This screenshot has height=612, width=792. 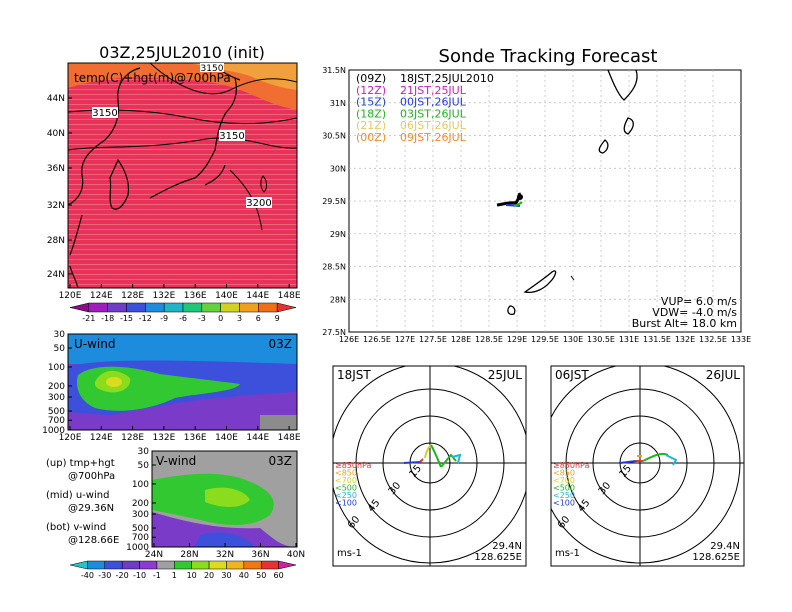 I want to click on v-field-lime, so click(x=227, y=497).